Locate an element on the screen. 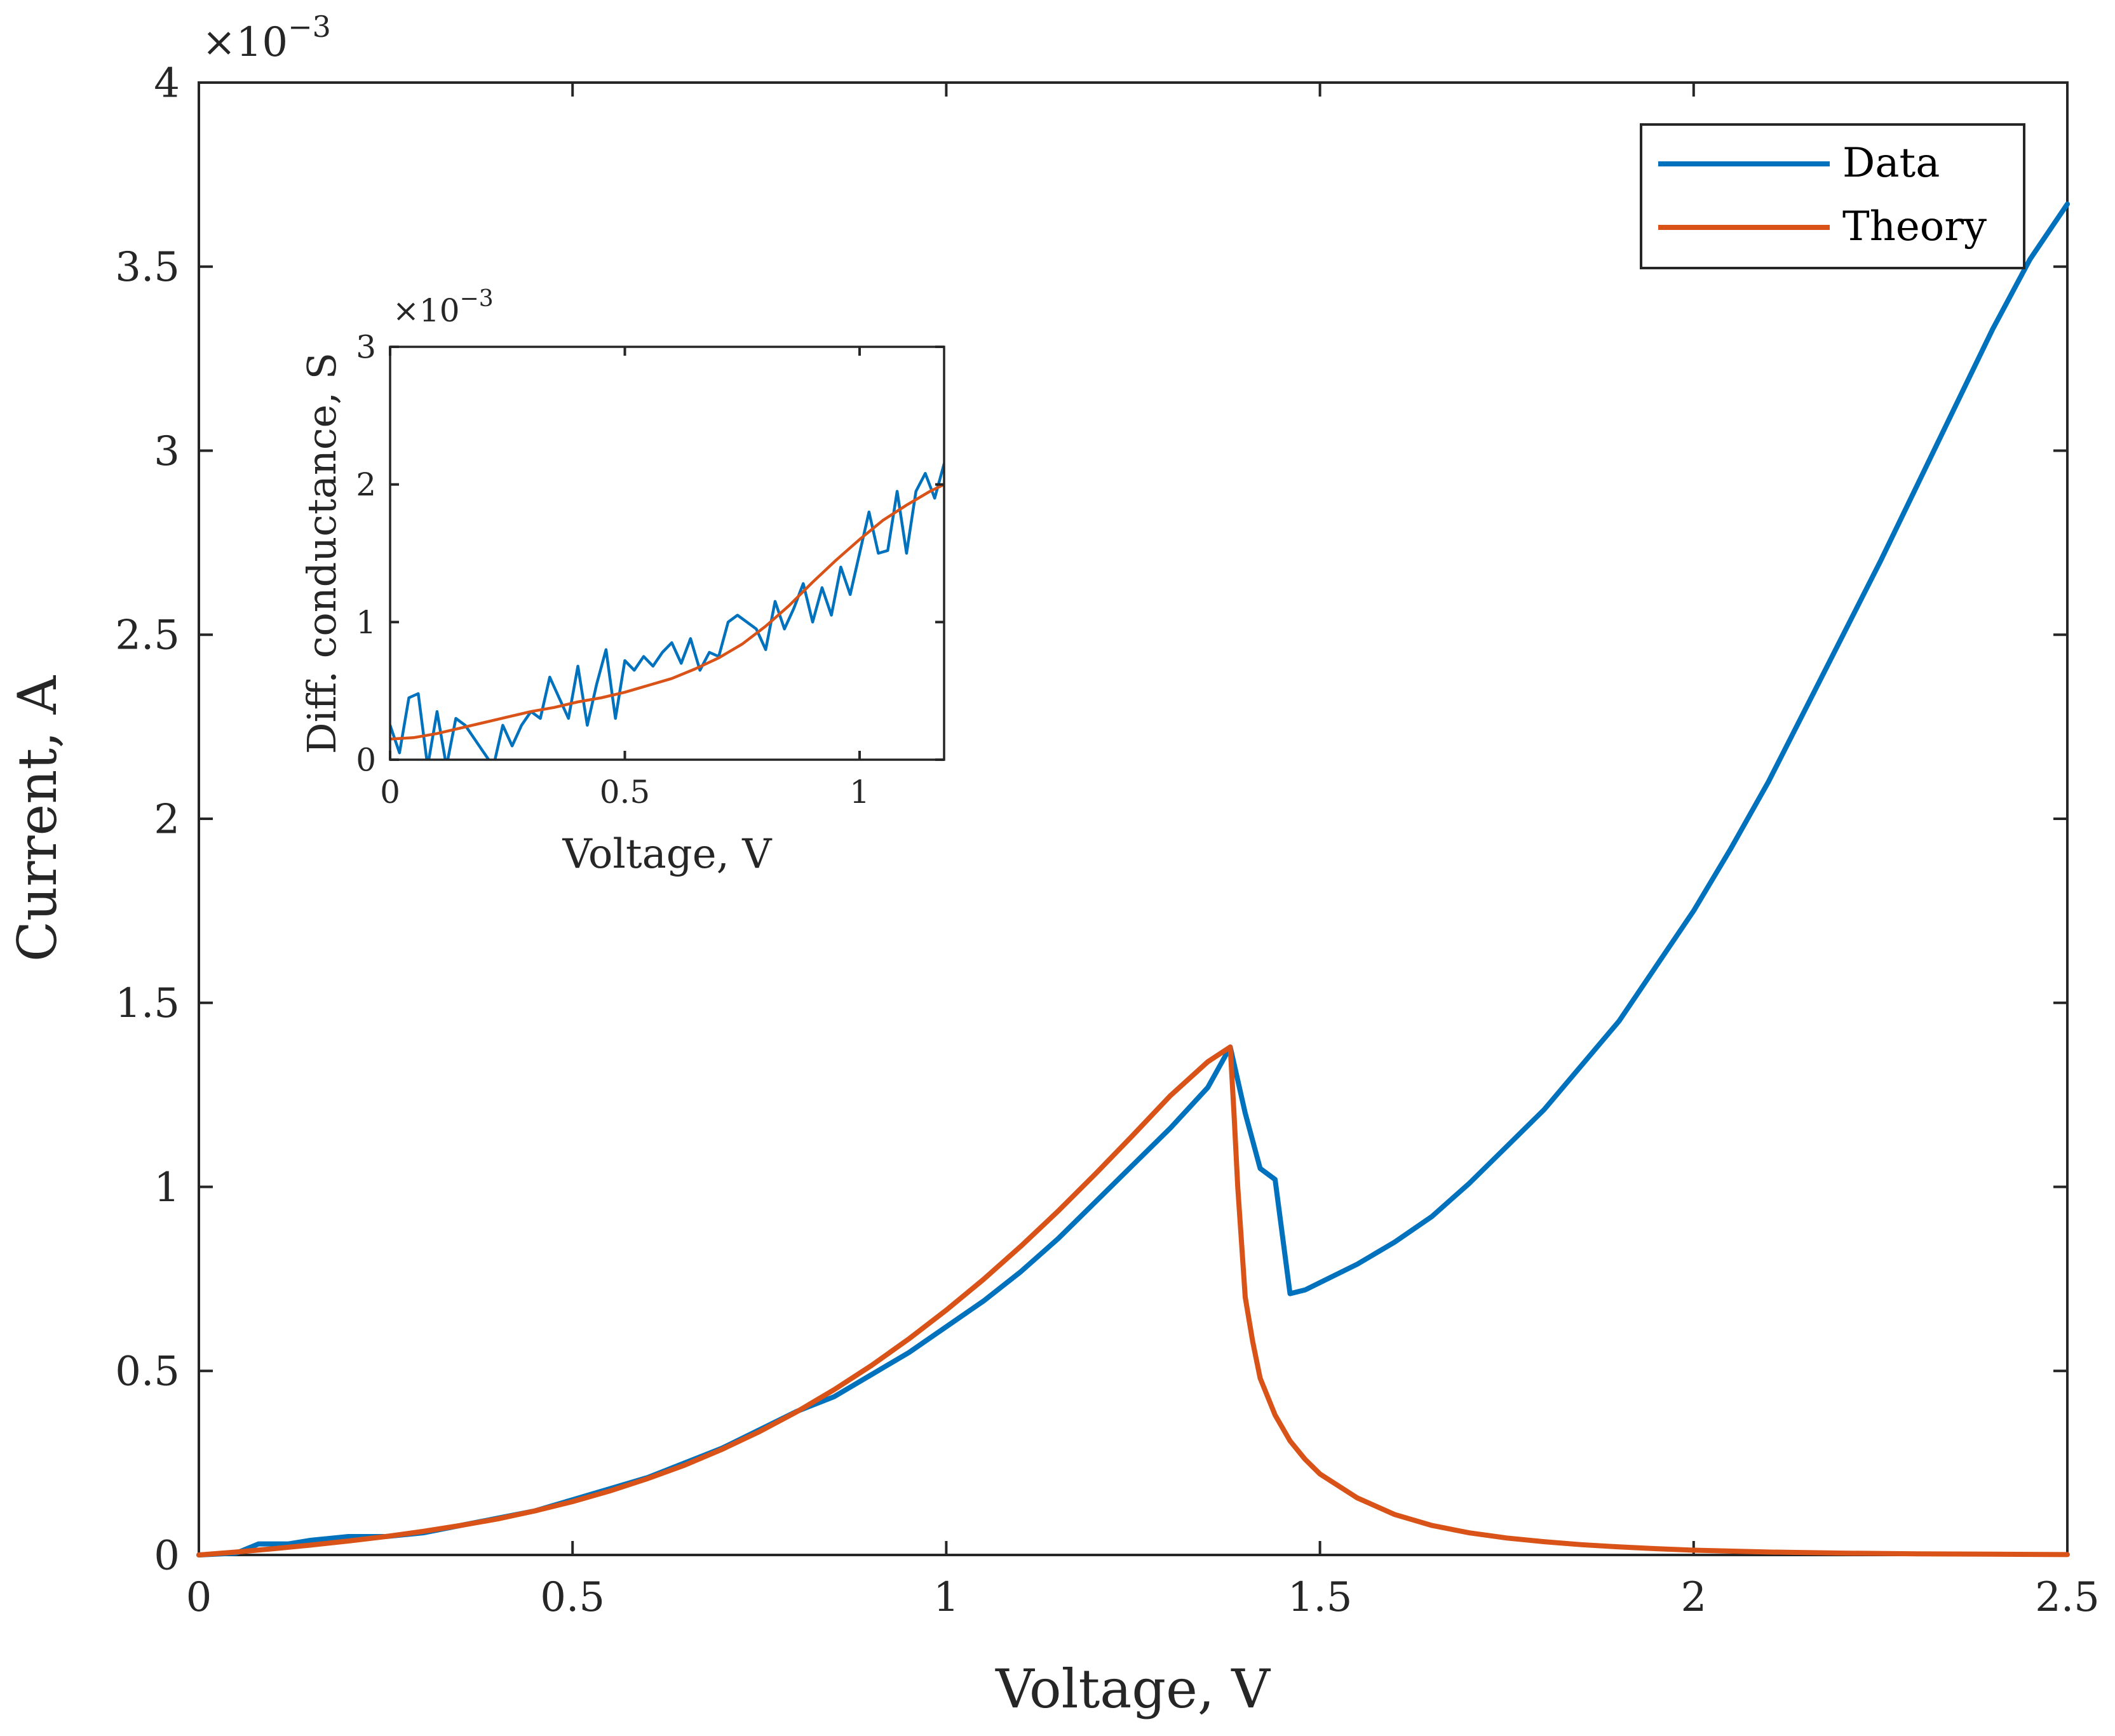 The width and height of the screenshot is (2115, 1736). main-y-multiplier-base: ×10 is located at coordinates (245, 42).